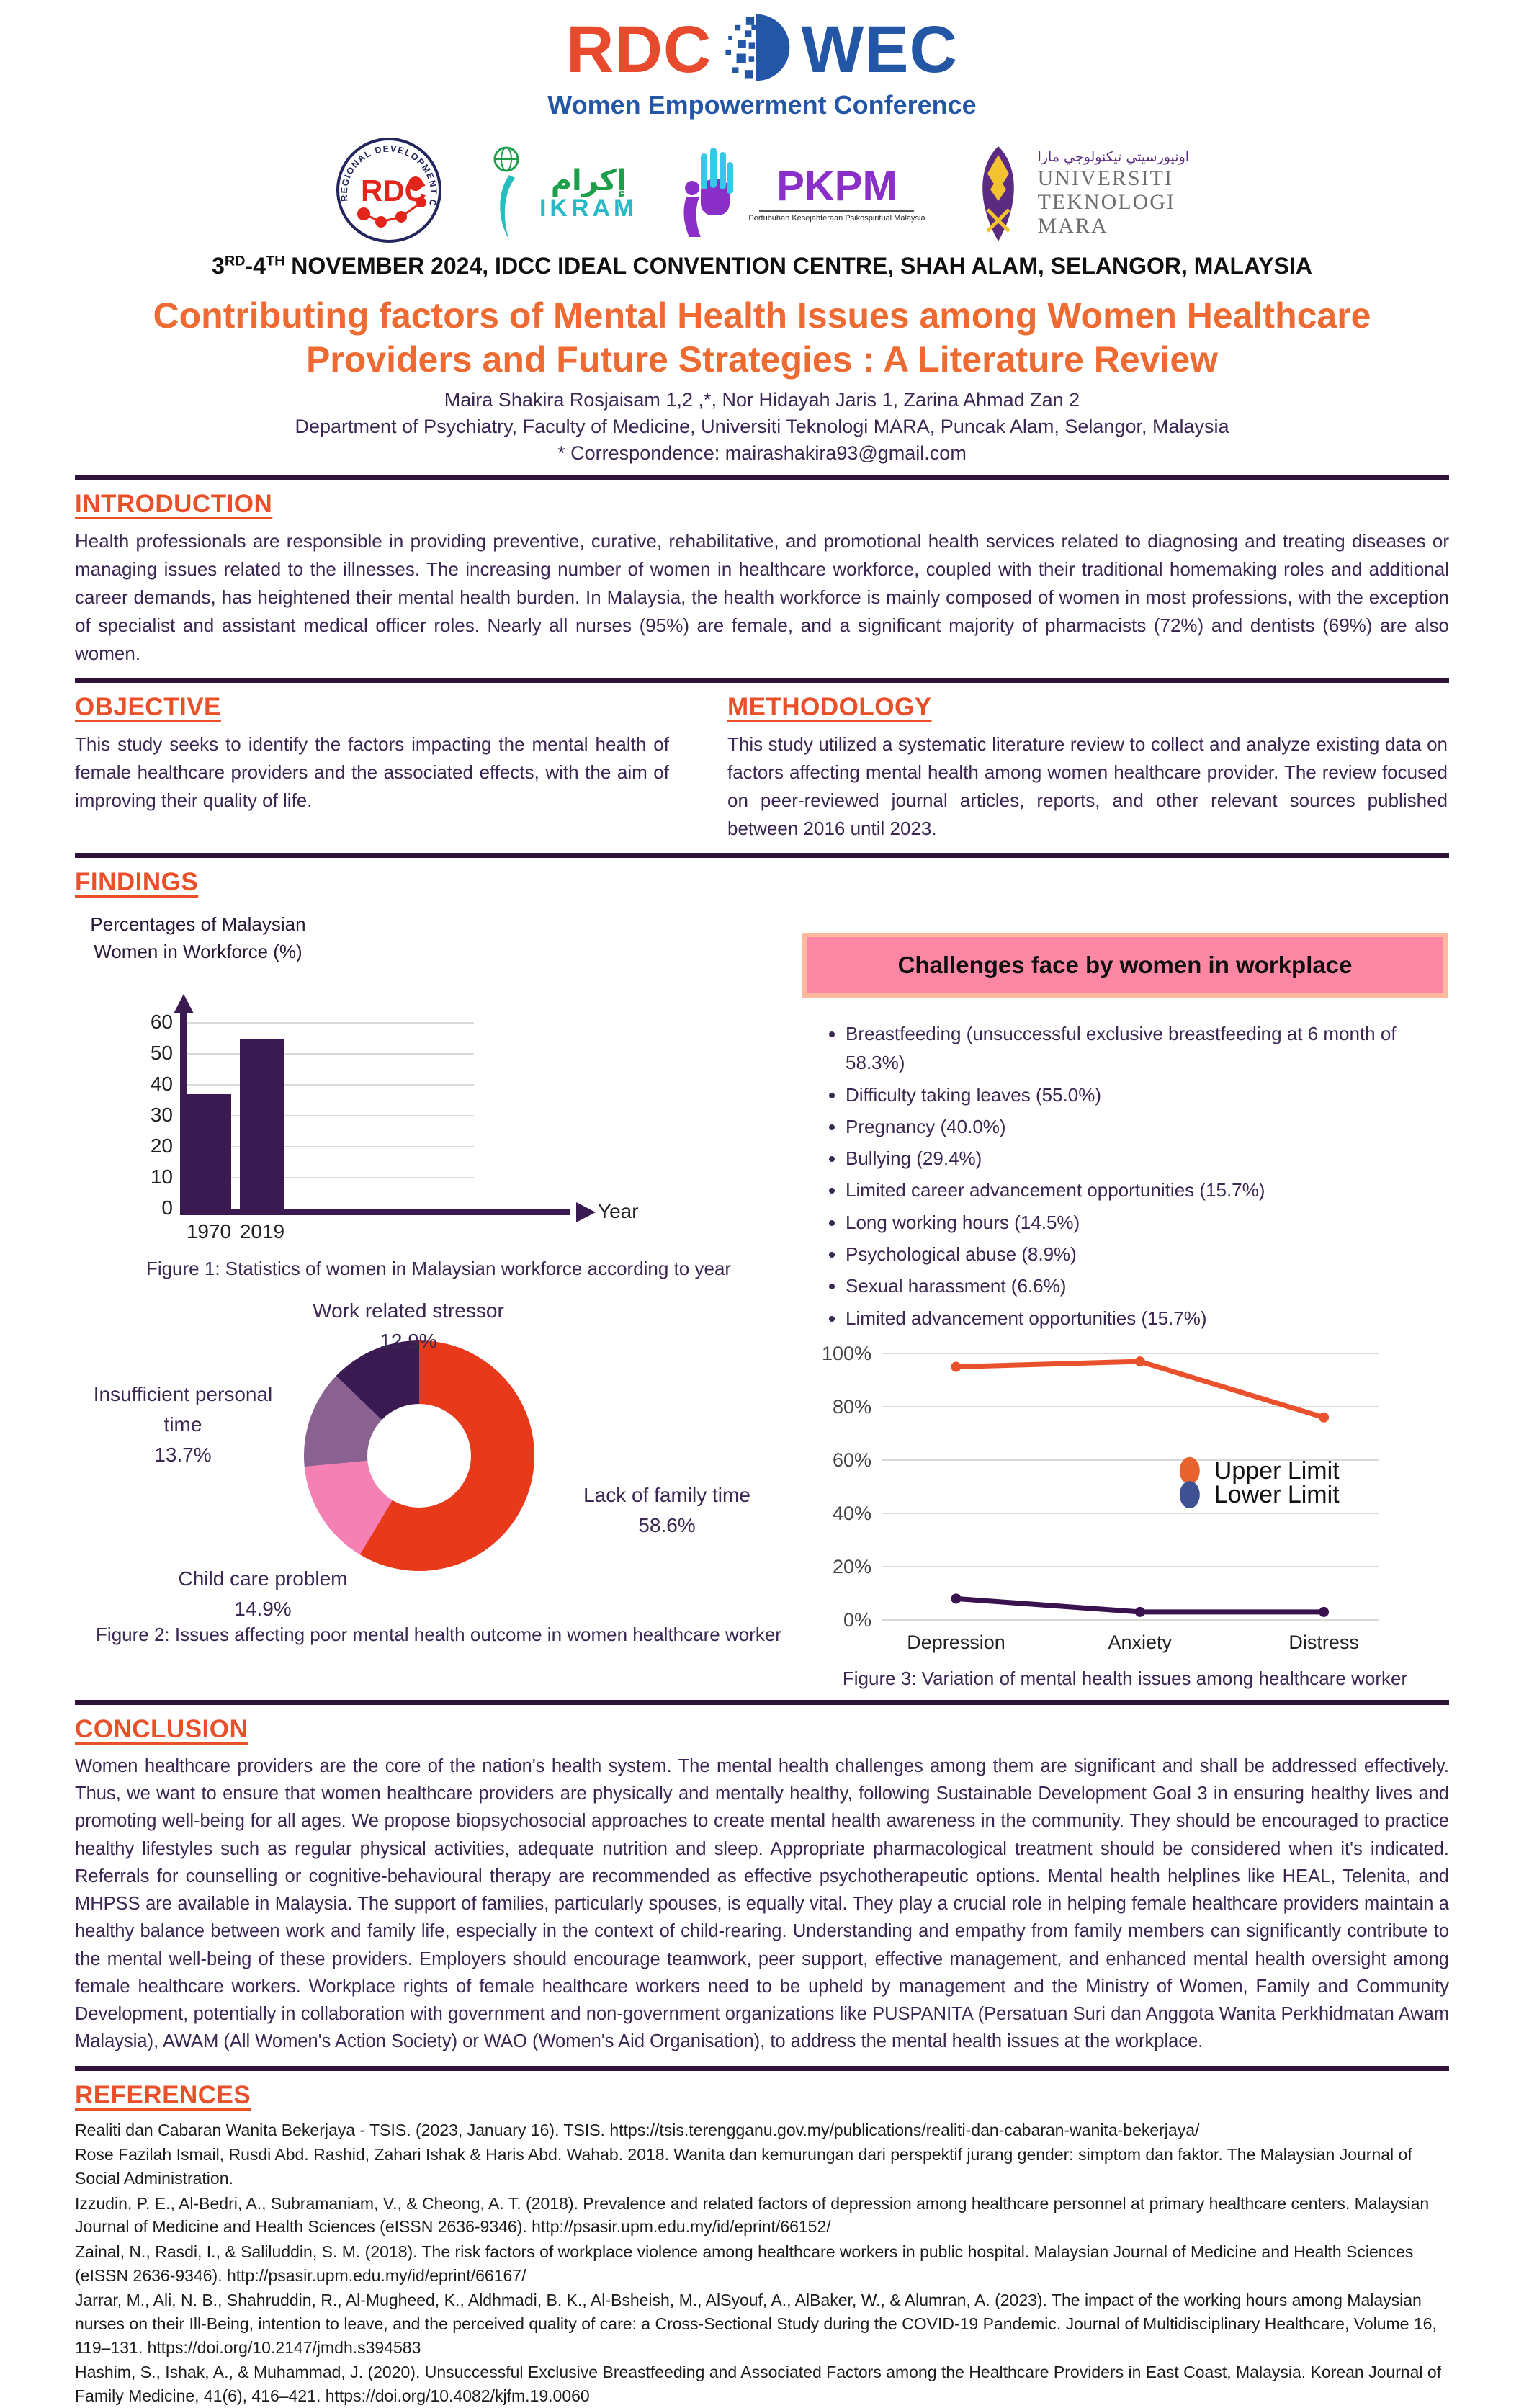 The height and width of the screenshot is (2408, 1524). Describe the element at coordinates (183, 1114) in the screenshot. I see `y-axis` at that location.